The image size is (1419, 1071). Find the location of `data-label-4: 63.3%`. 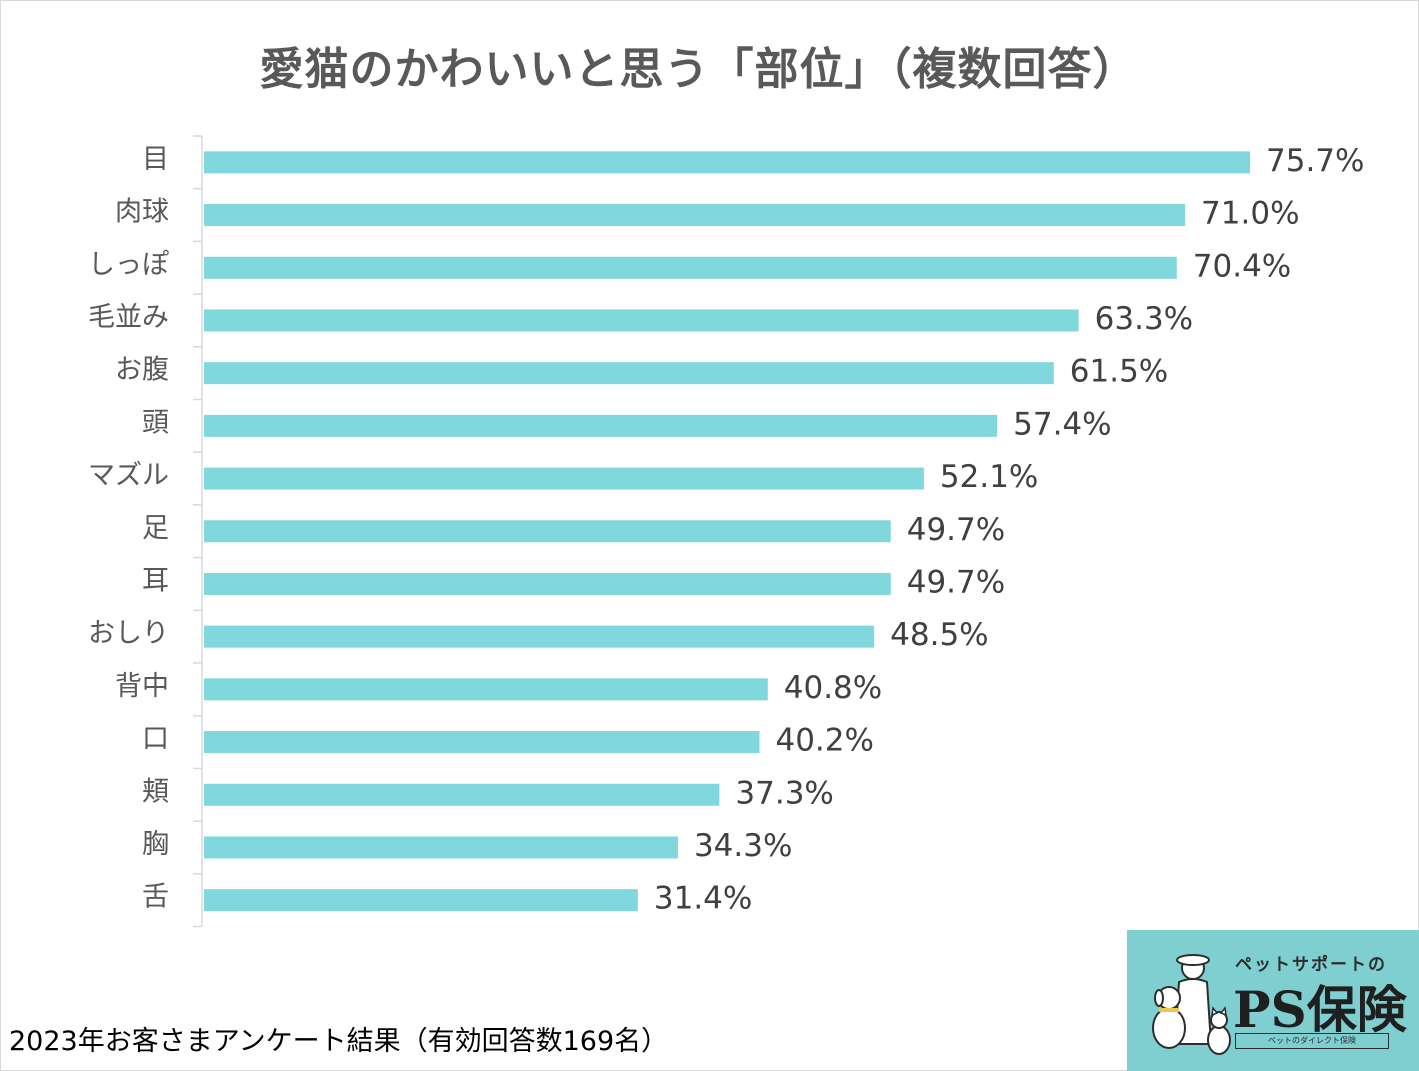

data-label-4: 63.3% is located at coordinates (1144, 319).